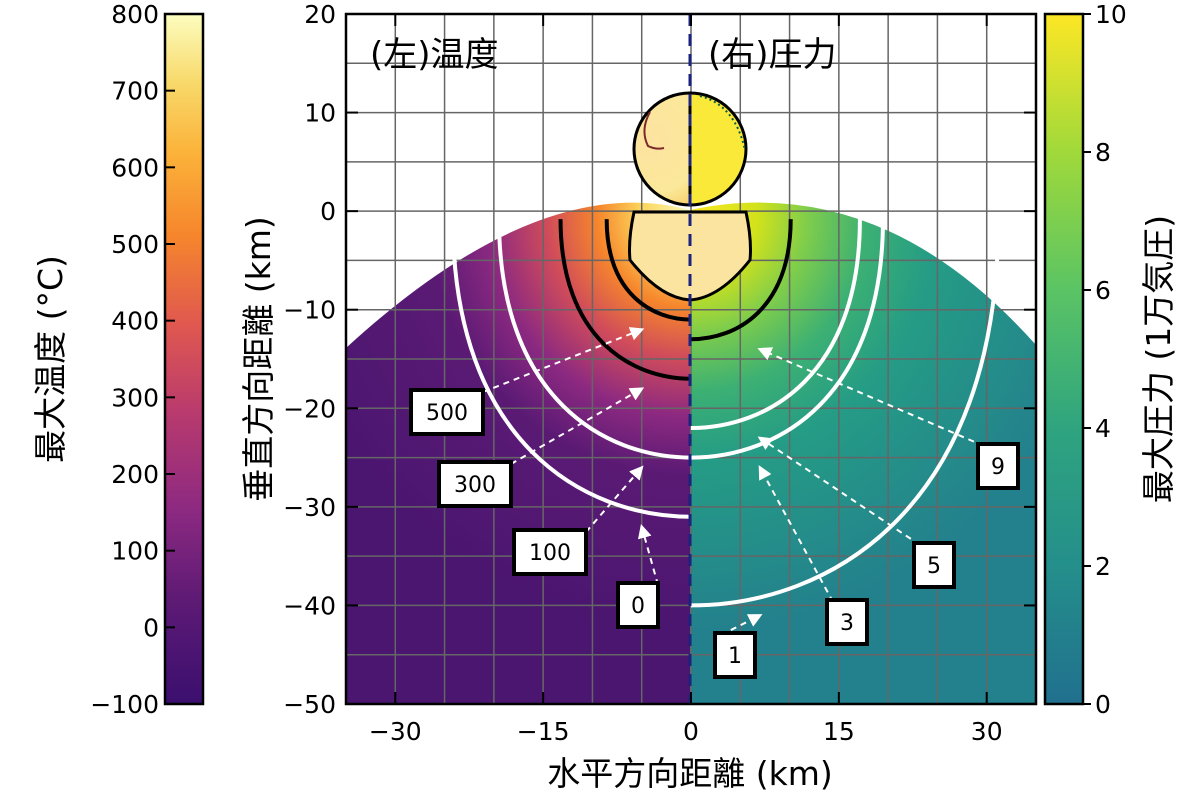  What do you see at coordinates (135, 397) in the screenshot?
I see `temperature-colorbar-tick-label: 300` at bounding box center [135, 397].